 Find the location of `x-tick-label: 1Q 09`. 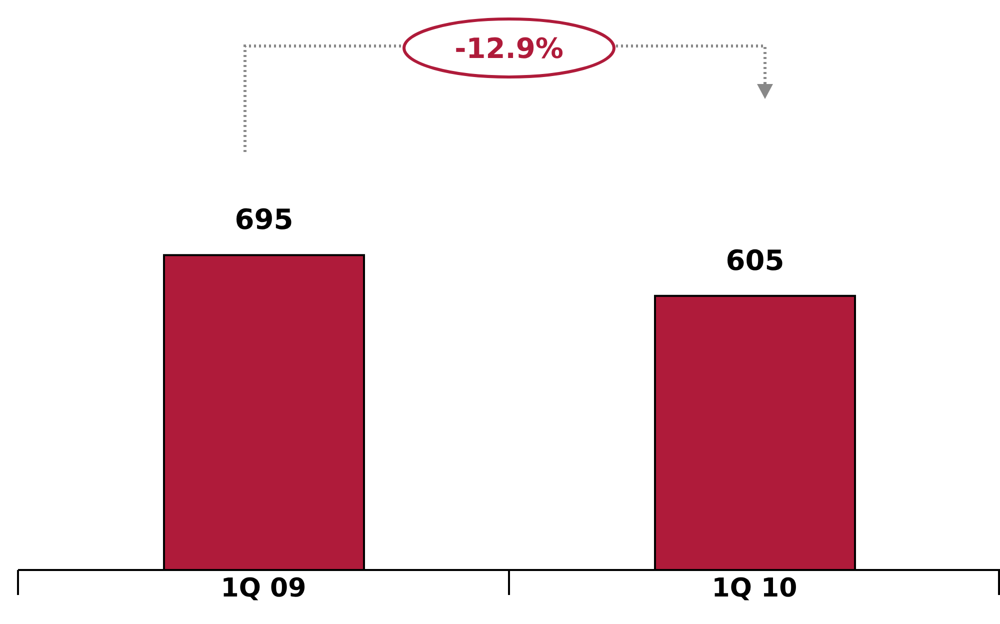

x-tick-label: 1Q 09 is located at coordinates (263, 588).